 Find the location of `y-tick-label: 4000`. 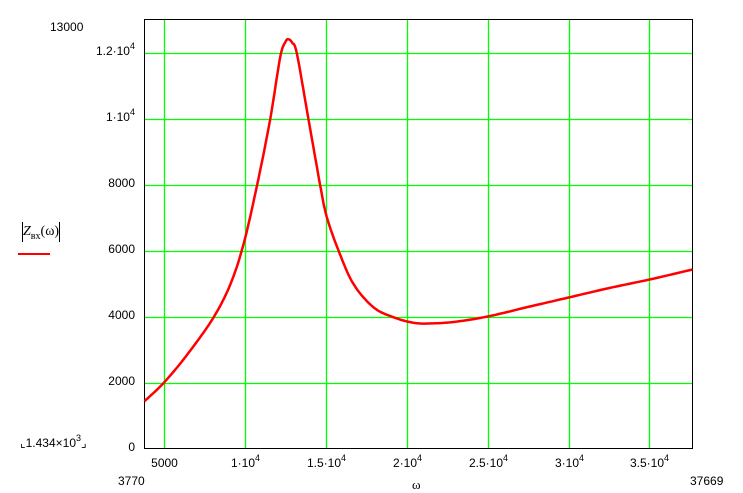

y-tick-label: 4000 is located at coordinates (121, 314).